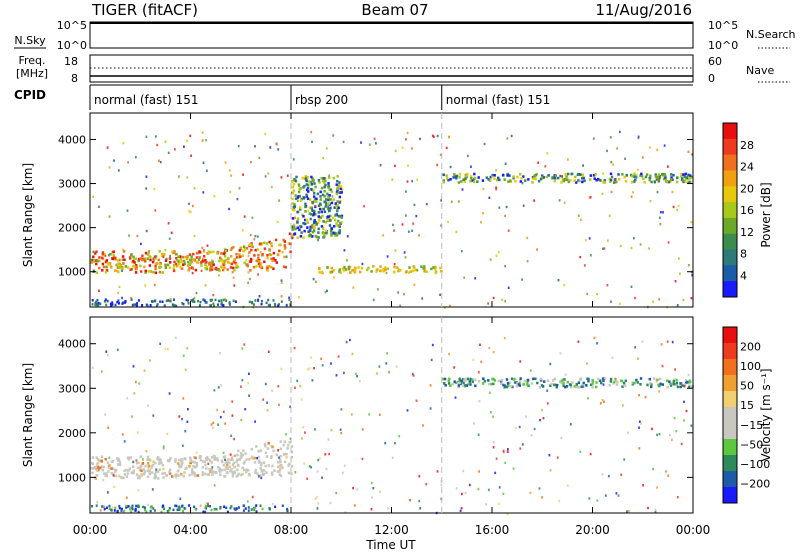 The width and height of the screenshot is (800, 554). What do you see at coordinates (766, 414) in the screenshot?
I see `velocity-colorbar-label: Velocity [m s⁻¹]` at bounding box center [766, 414].